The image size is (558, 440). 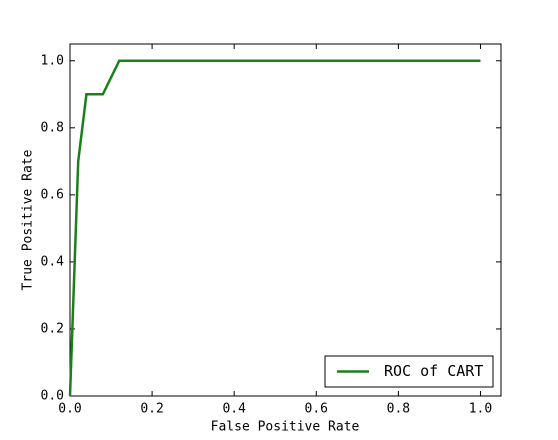 I want to click on y-axis-label: True Positive Rate, so click(x=28, y=219).